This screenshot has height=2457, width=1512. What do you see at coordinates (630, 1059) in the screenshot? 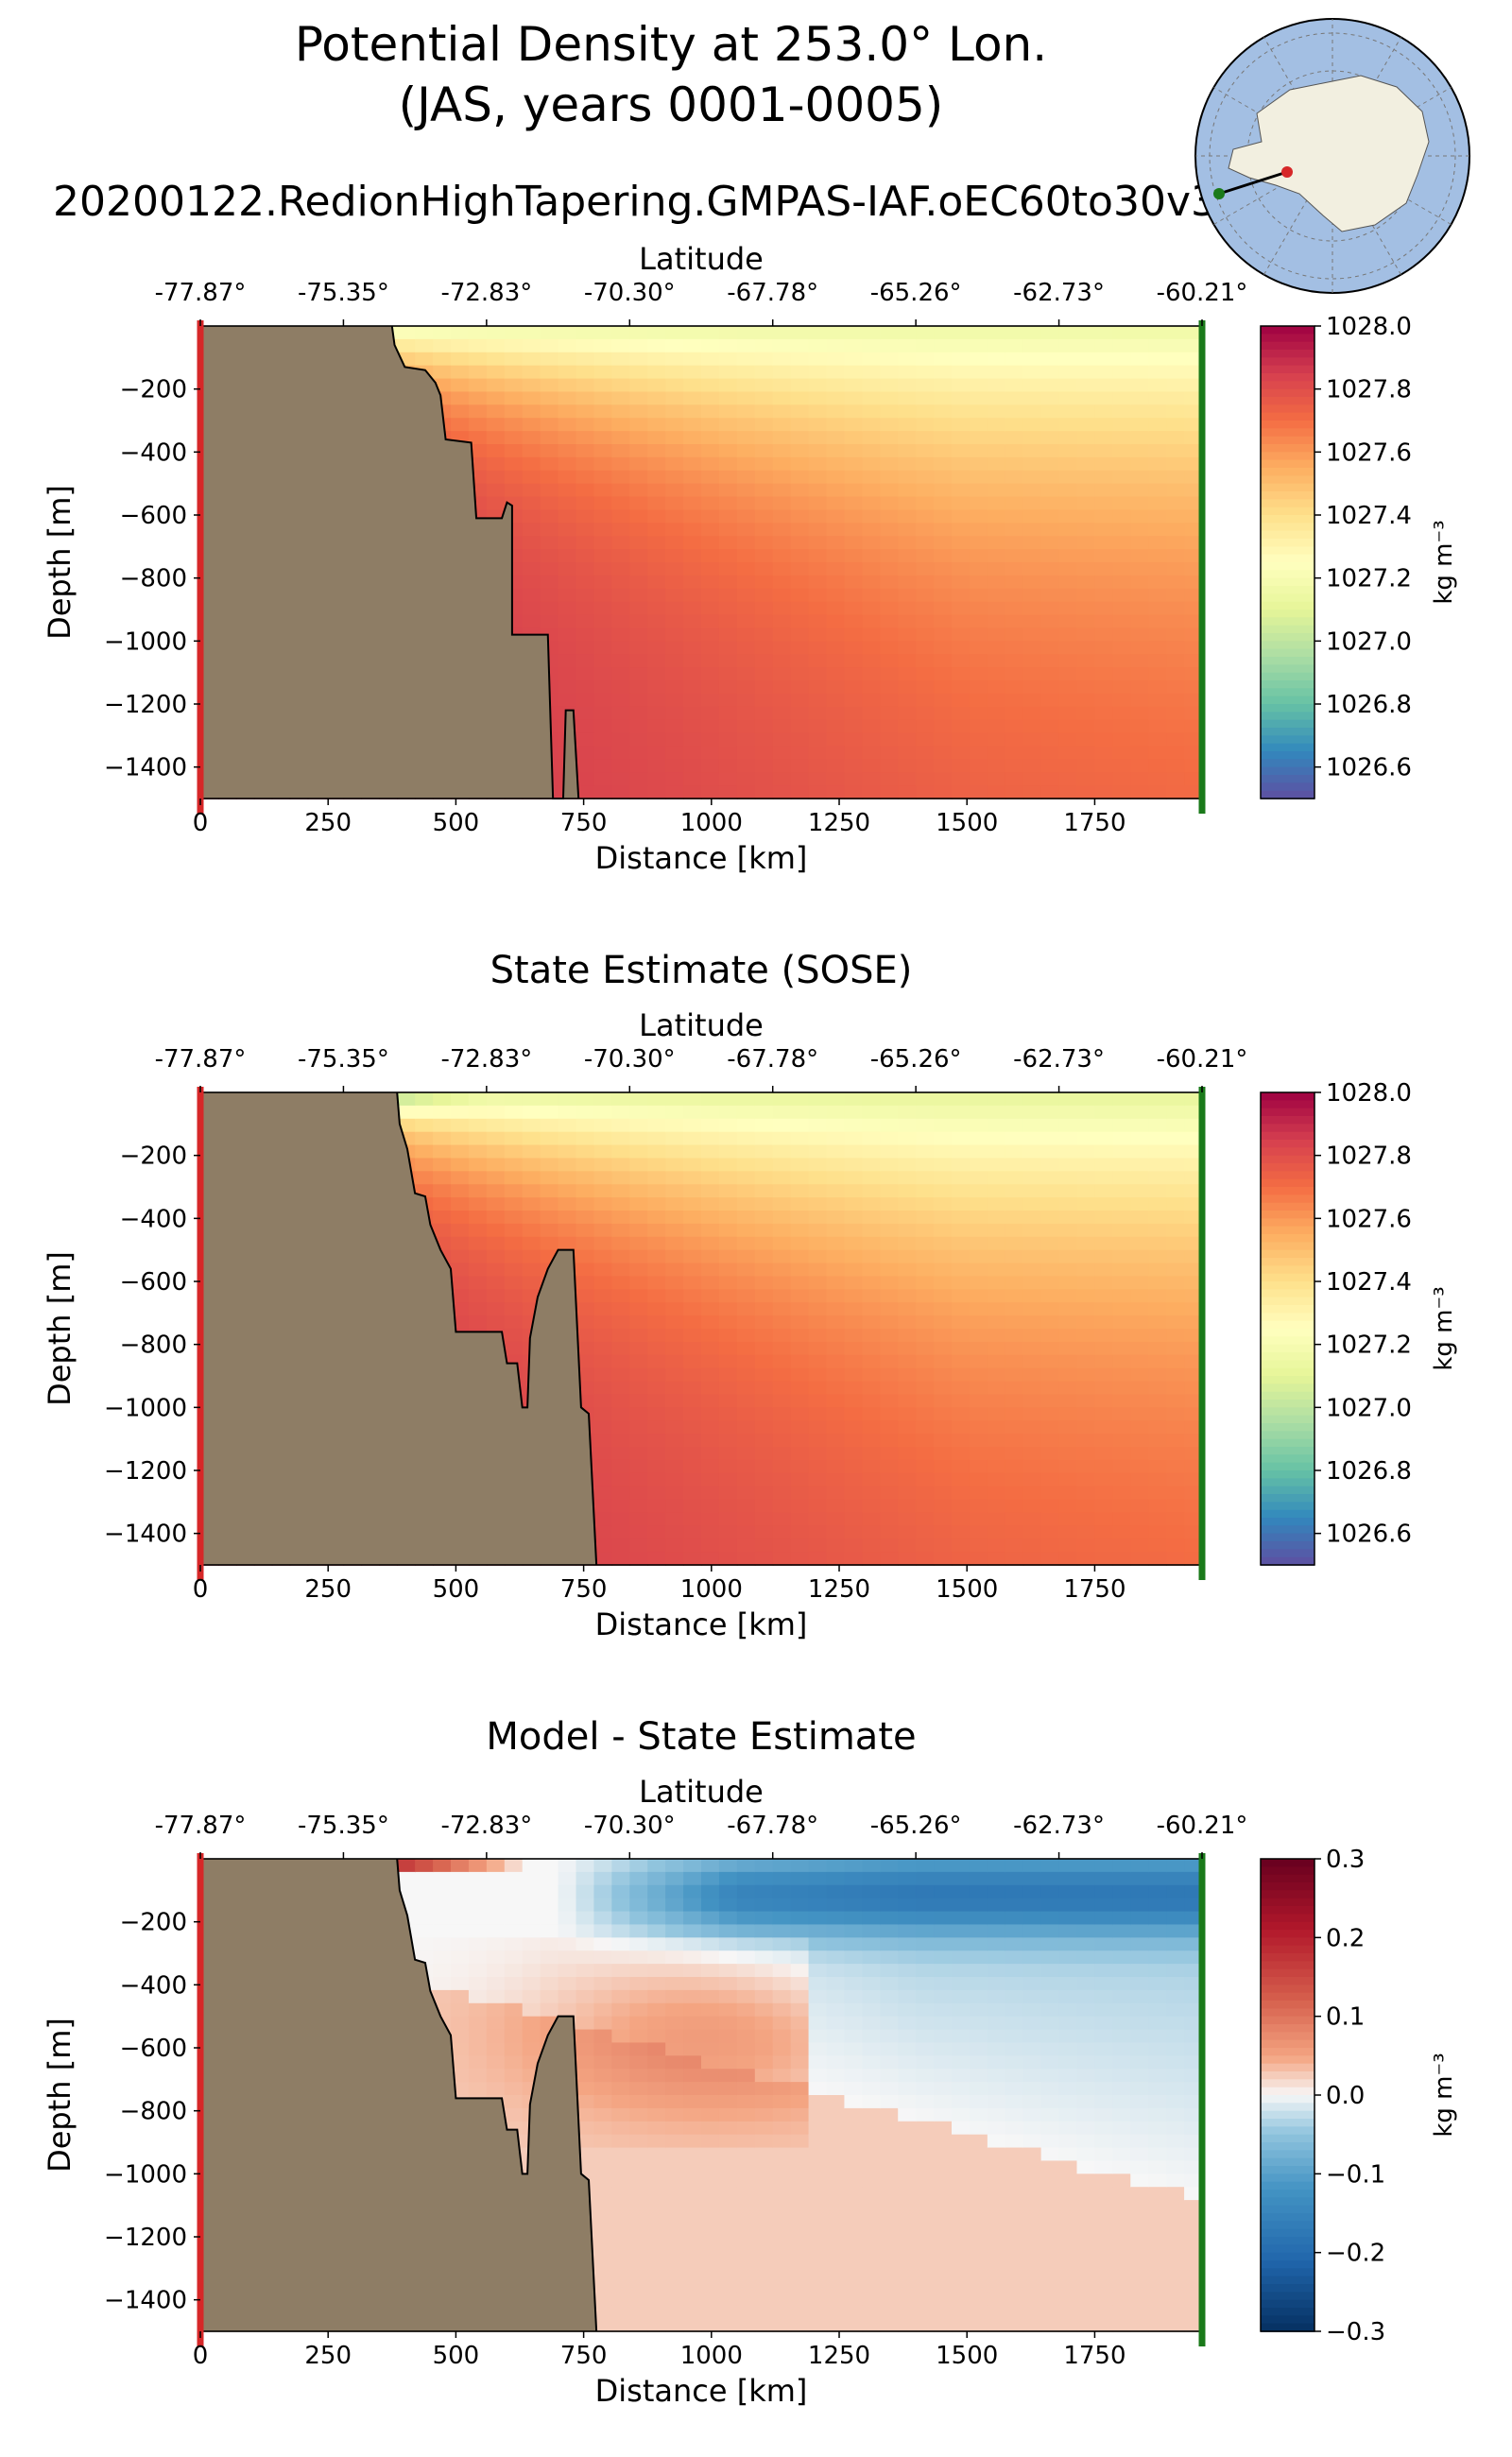
I see `lat-tick-label: -70.30°` at bounding box center [630, 1059].